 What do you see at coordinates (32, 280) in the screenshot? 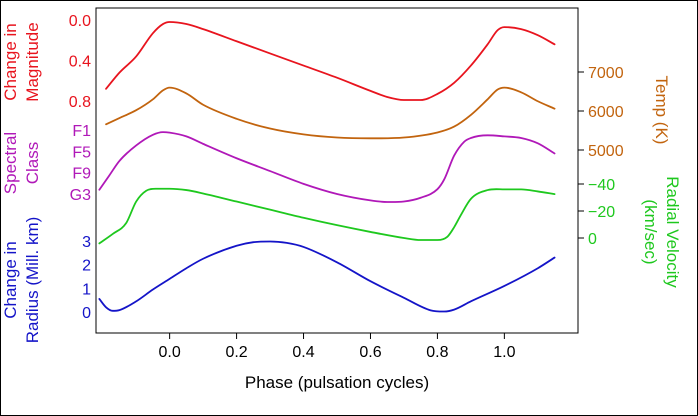
I see `radius-axis-title-line-1: Radius (Mill. km)` at bounding box center [32, 280].